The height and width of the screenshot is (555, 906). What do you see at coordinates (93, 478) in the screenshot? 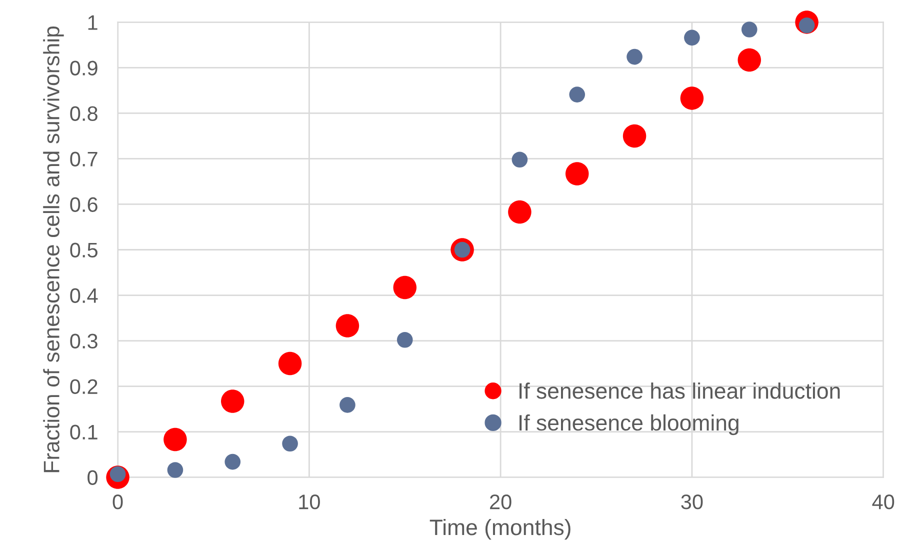
I see `y-tick-label: 0` at bounding box center [93, 478].